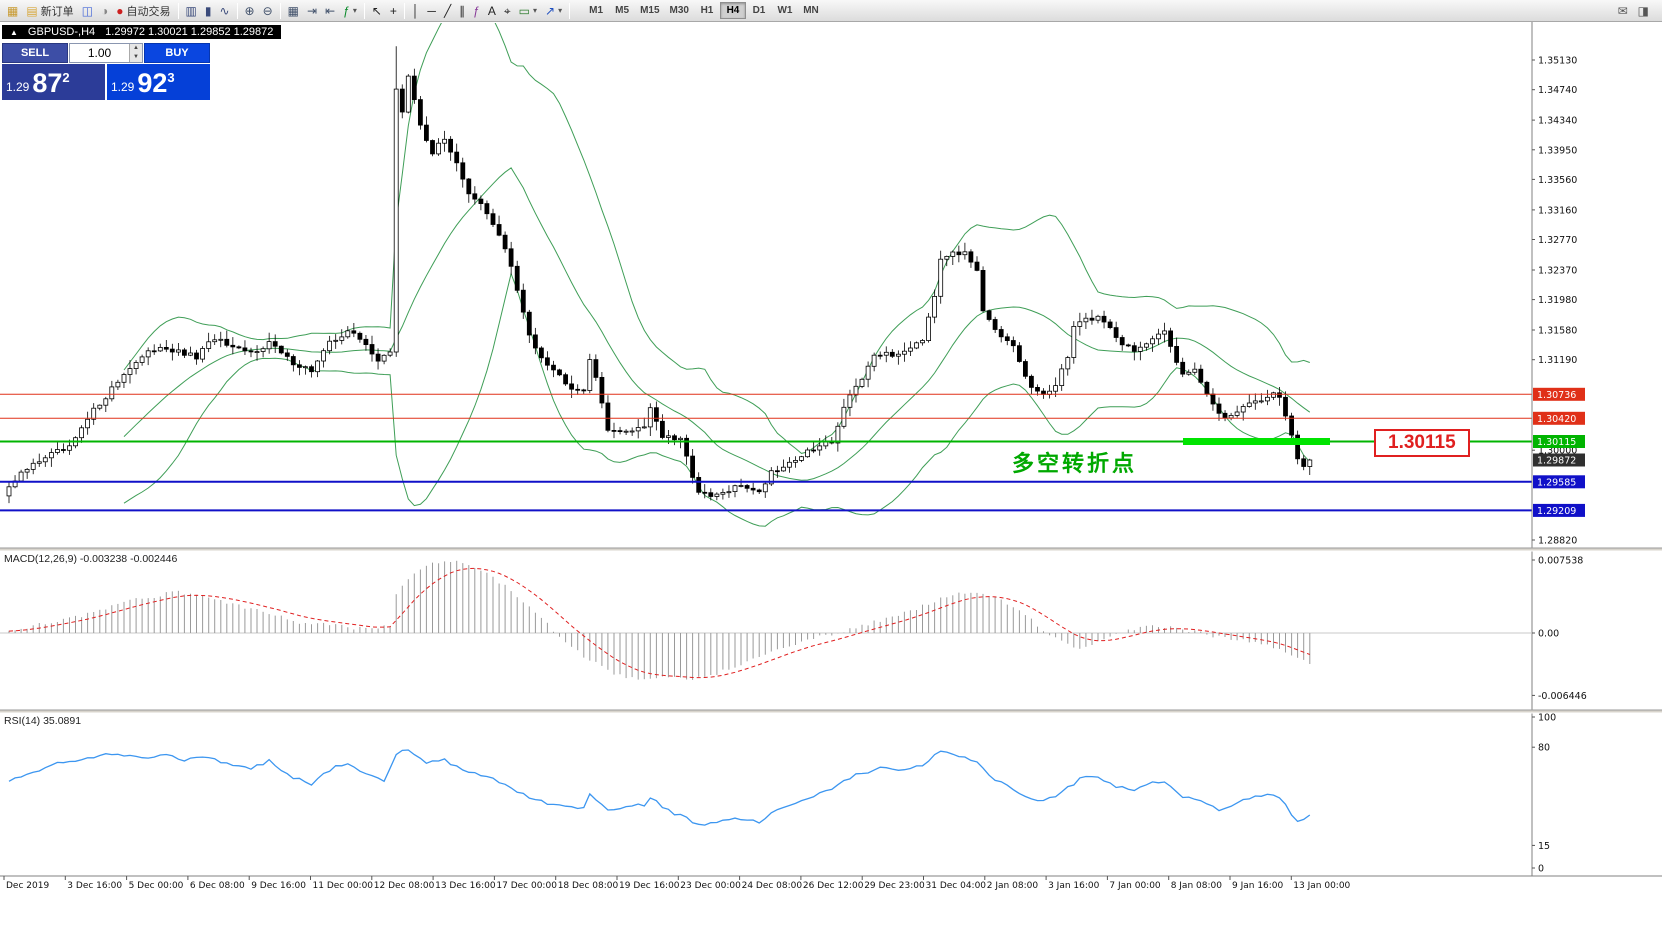  Describe the element at coordinates (759, 10) in the screenshot. I see `timeframe-d1-button: D1` at that location.